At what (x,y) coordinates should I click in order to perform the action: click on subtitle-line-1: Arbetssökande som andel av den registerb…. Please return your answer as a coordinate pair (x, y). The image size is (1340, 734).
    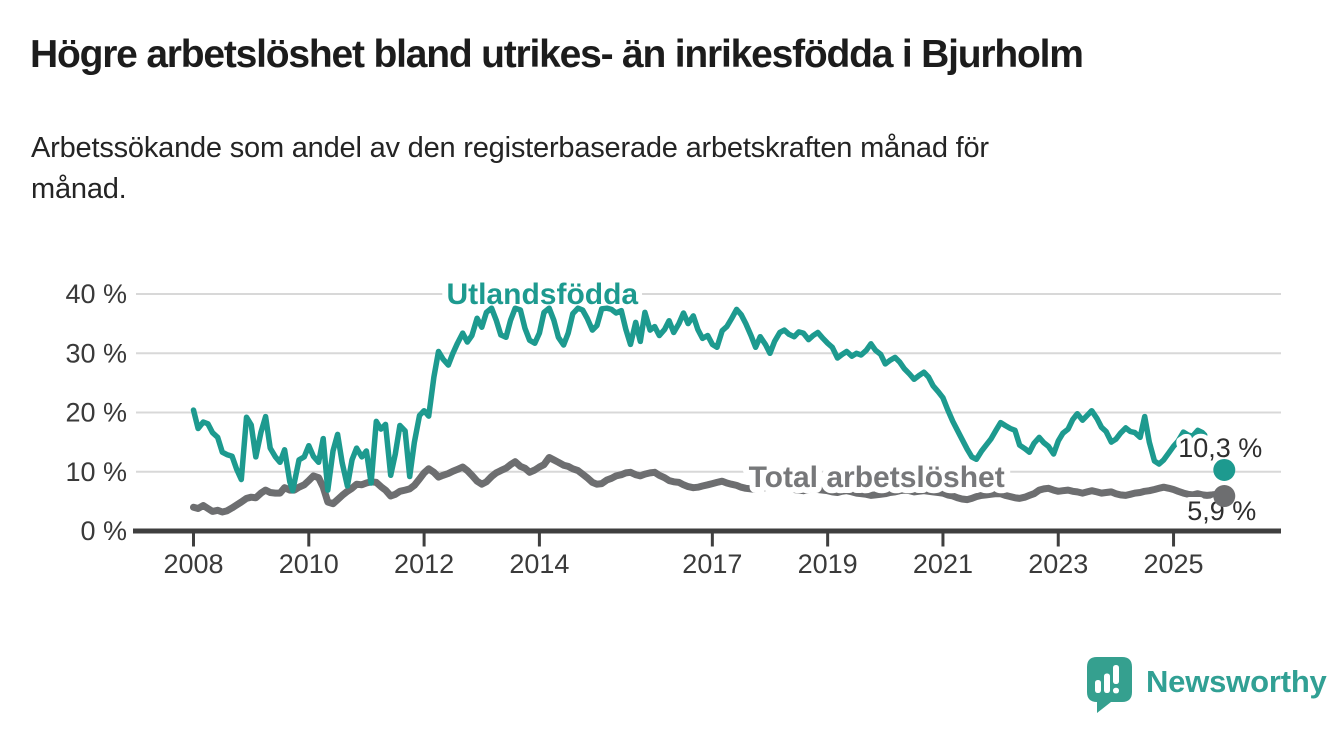
    Looking at the image, I should click on (510, 148).